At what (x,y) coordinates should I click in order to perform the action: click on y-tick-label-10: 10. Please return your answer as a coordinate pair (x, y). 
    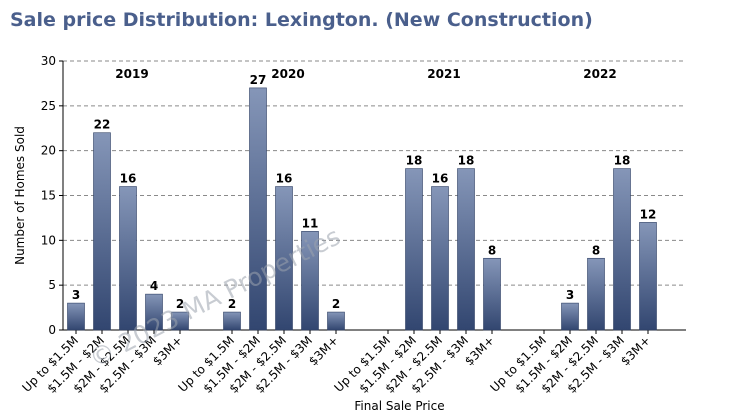
    Looking at the image, I should click on (48, 240).